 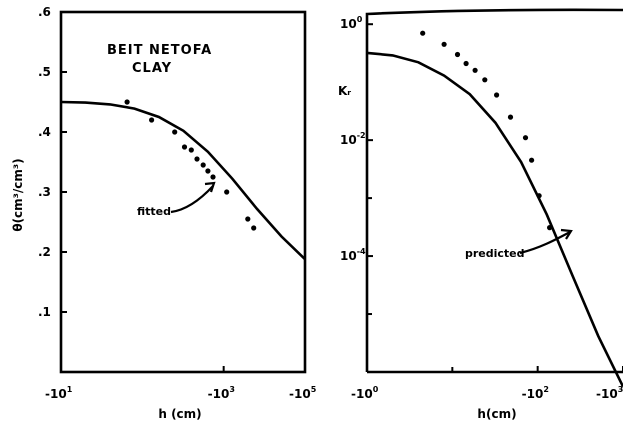 I want to click on right-x-tick-label: -100, so click(x=365, y=393).